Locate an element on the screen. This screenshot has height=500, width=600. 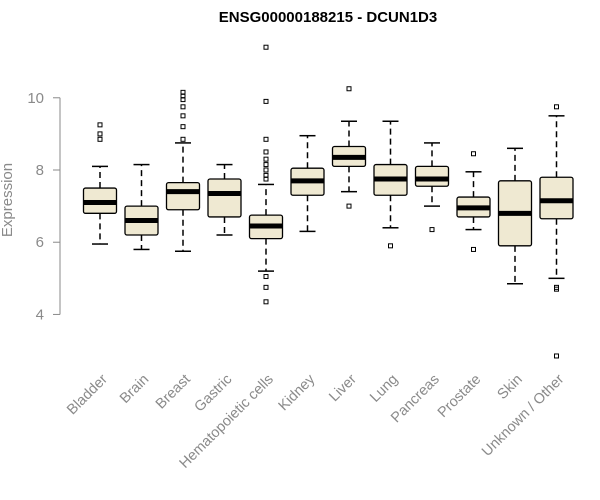
y-tick-label: 6 is located at coordinates (40, 242).